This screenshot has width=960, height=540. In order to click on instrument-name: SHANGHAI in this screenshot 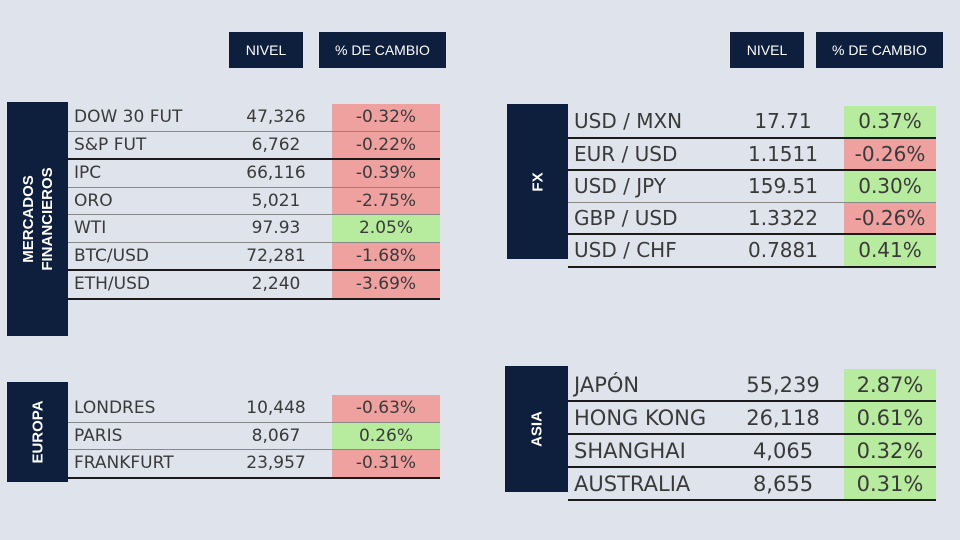, I will do `click(630, 450)`.